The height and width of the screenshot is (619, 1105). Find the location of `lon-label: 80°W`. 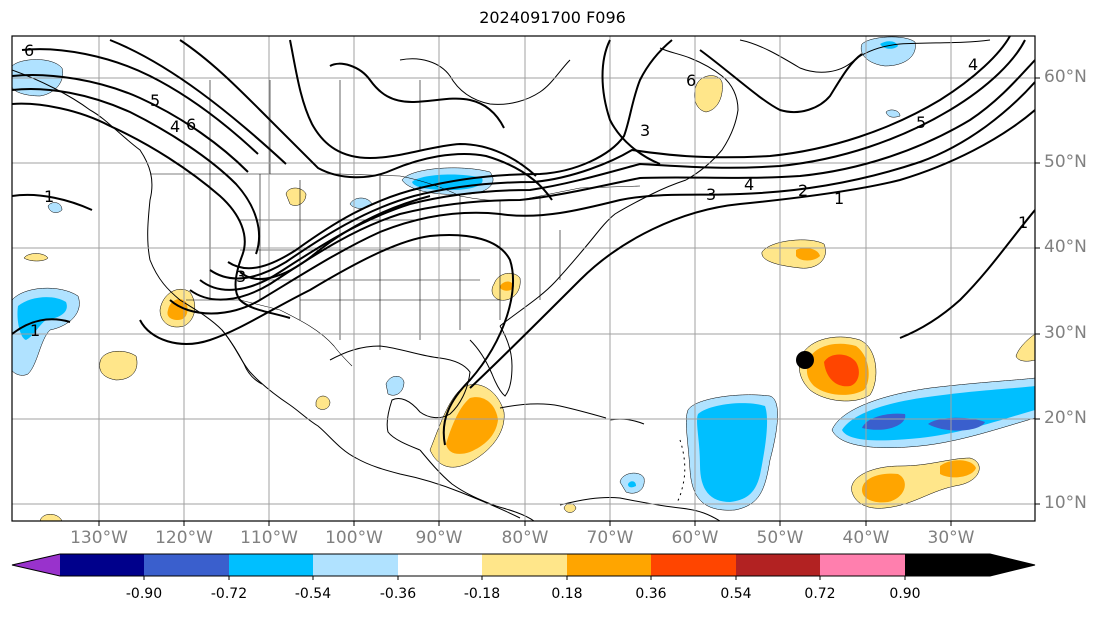

lon-label: 80°W is located at coordinates (525, 538).